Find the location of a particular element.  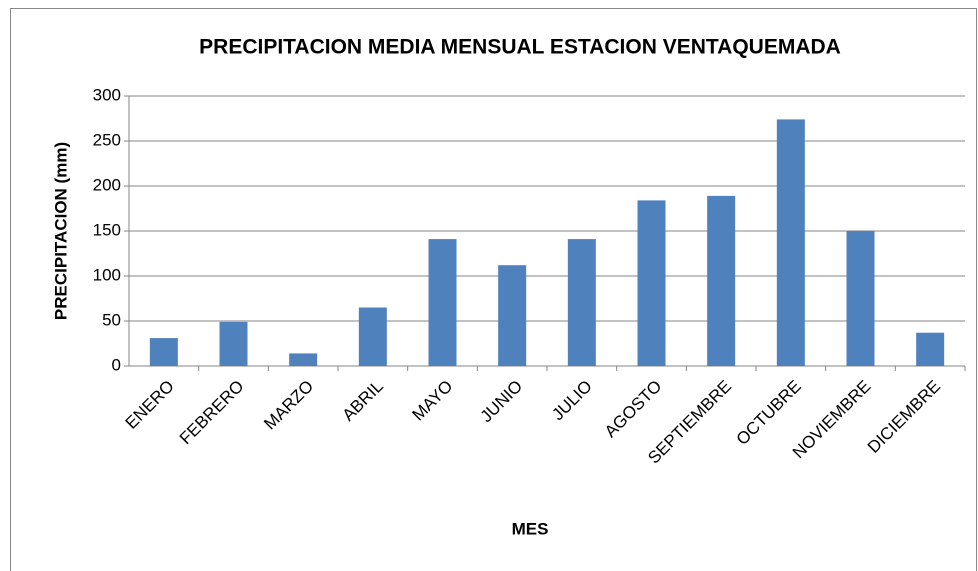

y-tick-label: 250 is located at coordinates (107, 139).